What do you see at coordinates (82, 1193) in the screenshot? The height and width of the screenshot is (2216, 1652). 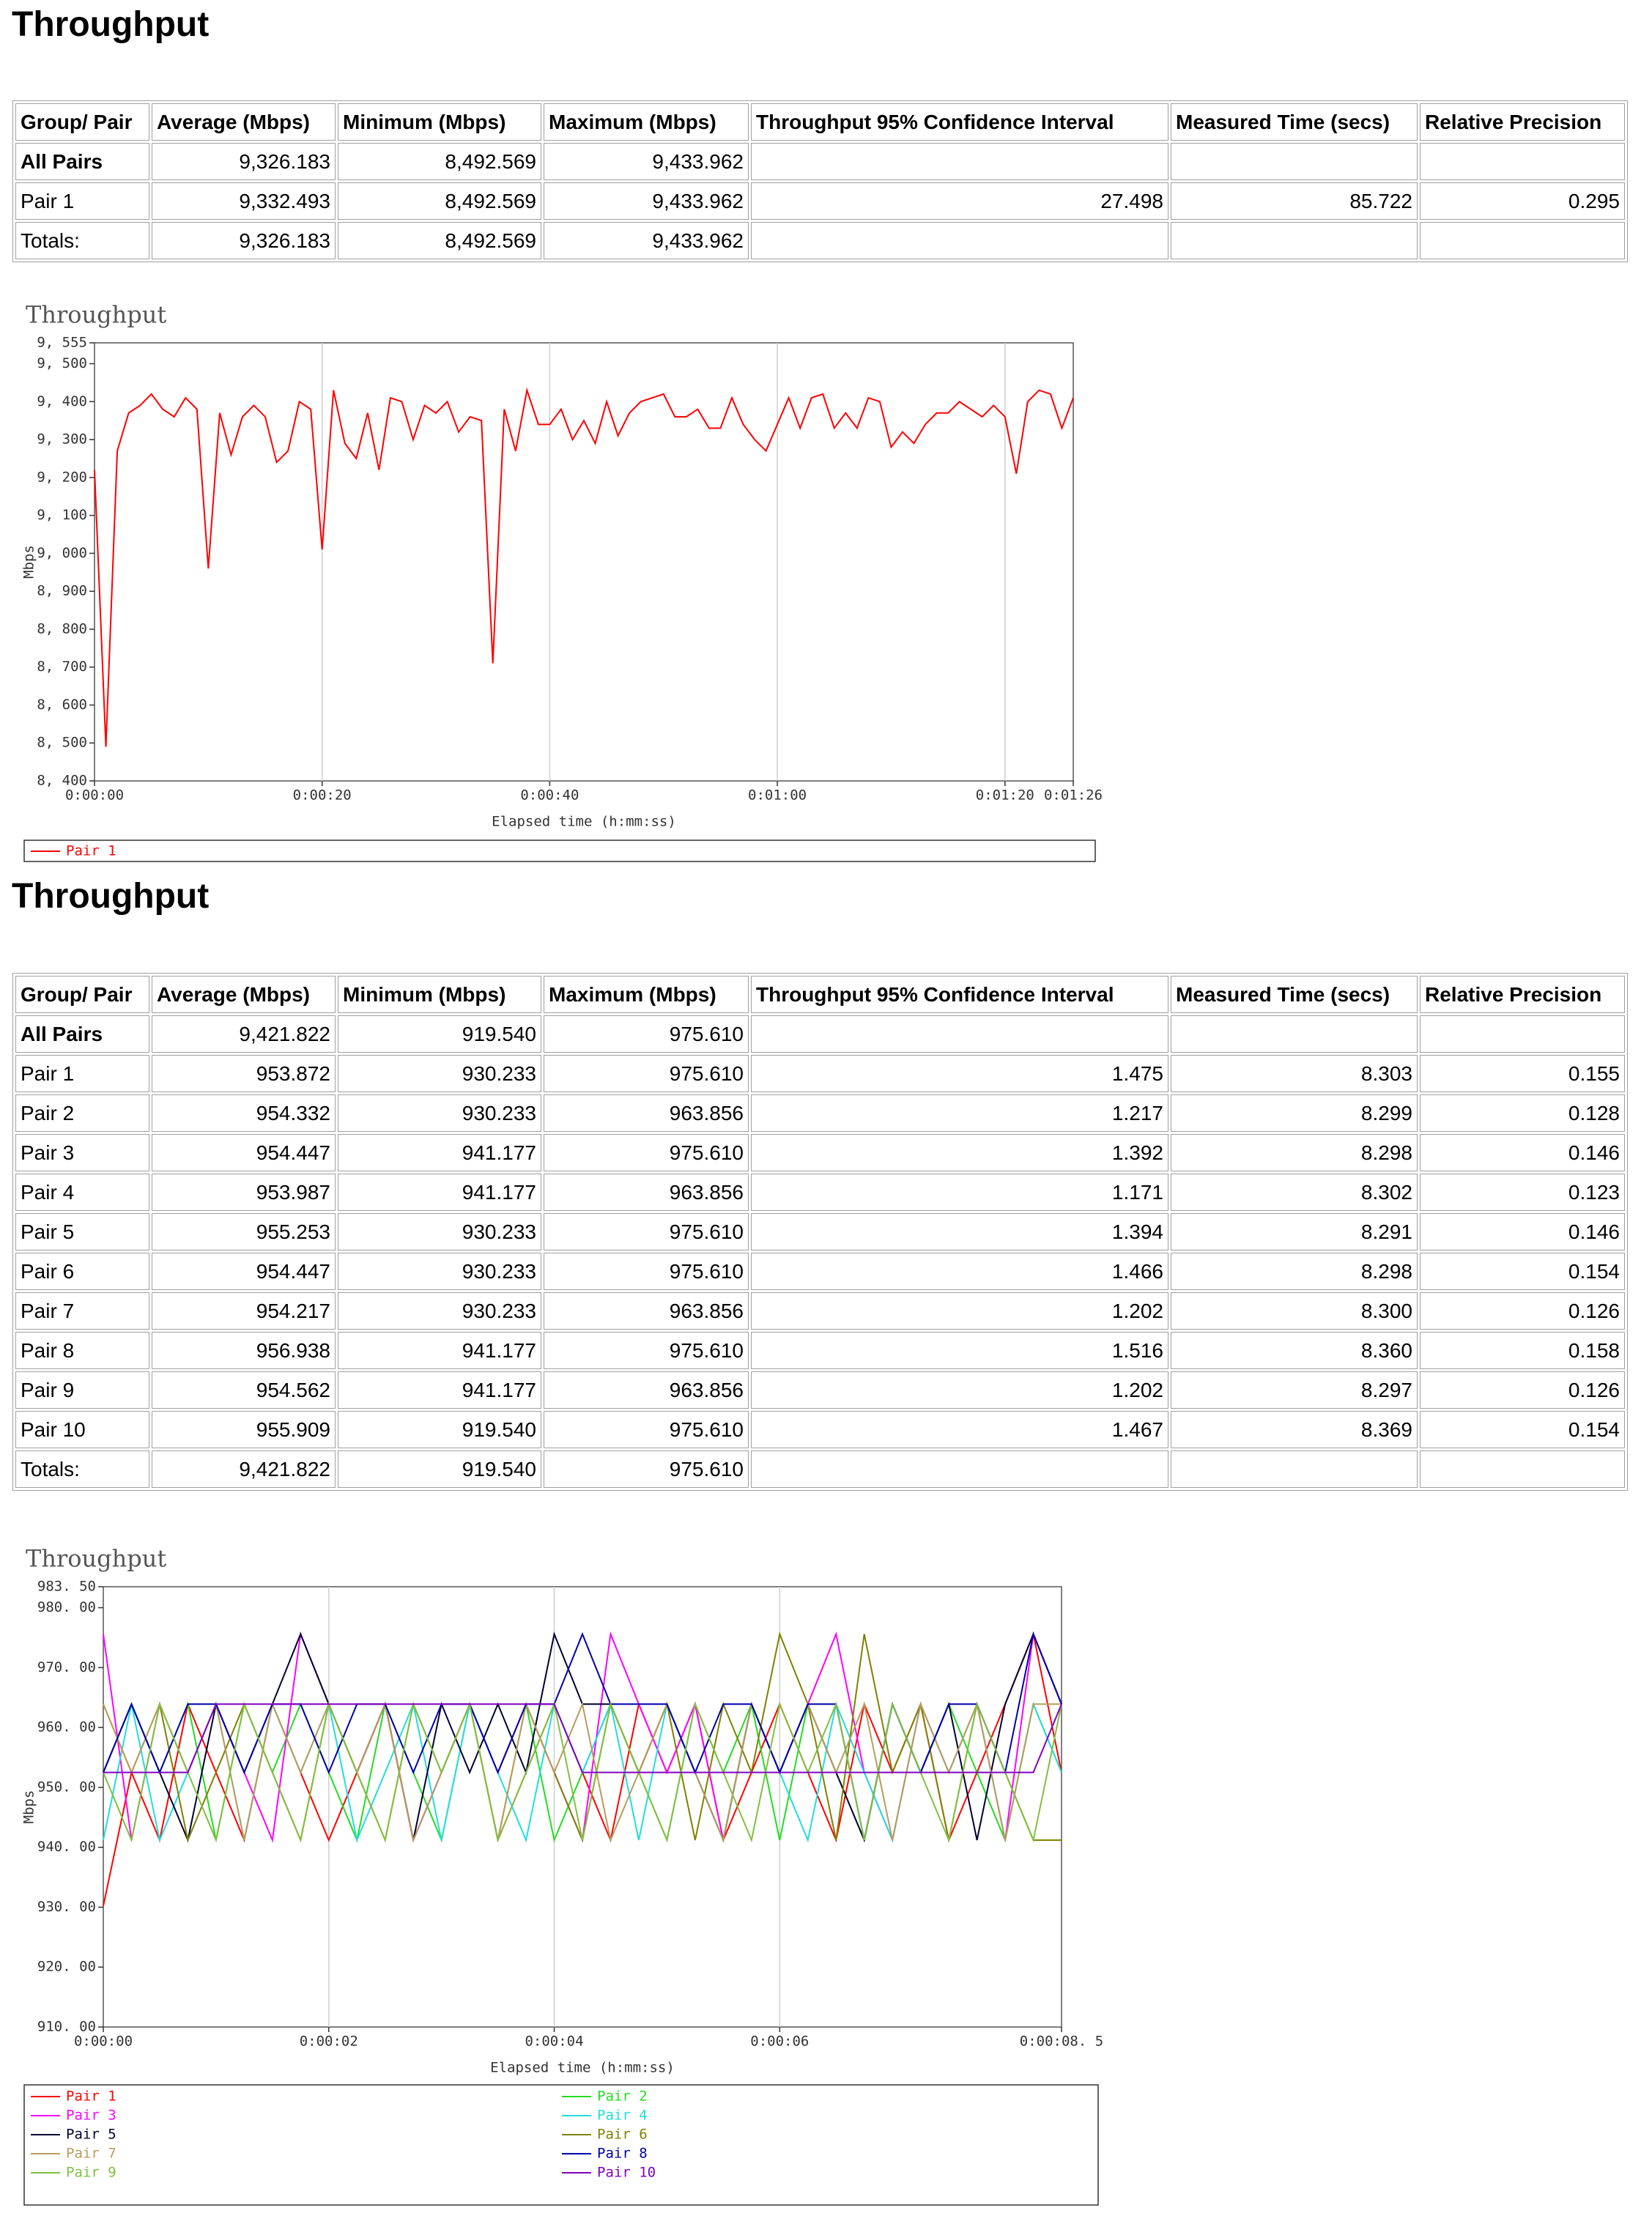 I see `table-cell: Pair 4` at bounding box center [82, 1193].